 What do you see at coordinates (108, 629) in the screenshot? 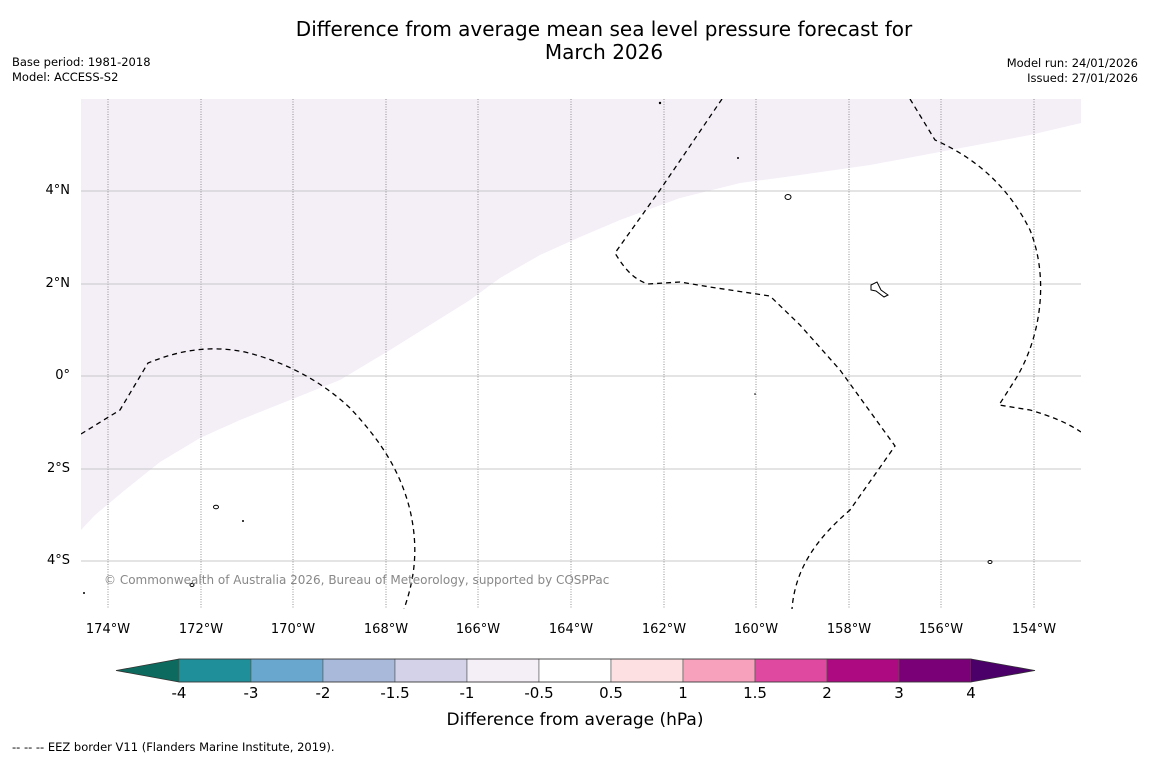
I see `lon-label-174w: 174°W` at bounding box center [108, 629].